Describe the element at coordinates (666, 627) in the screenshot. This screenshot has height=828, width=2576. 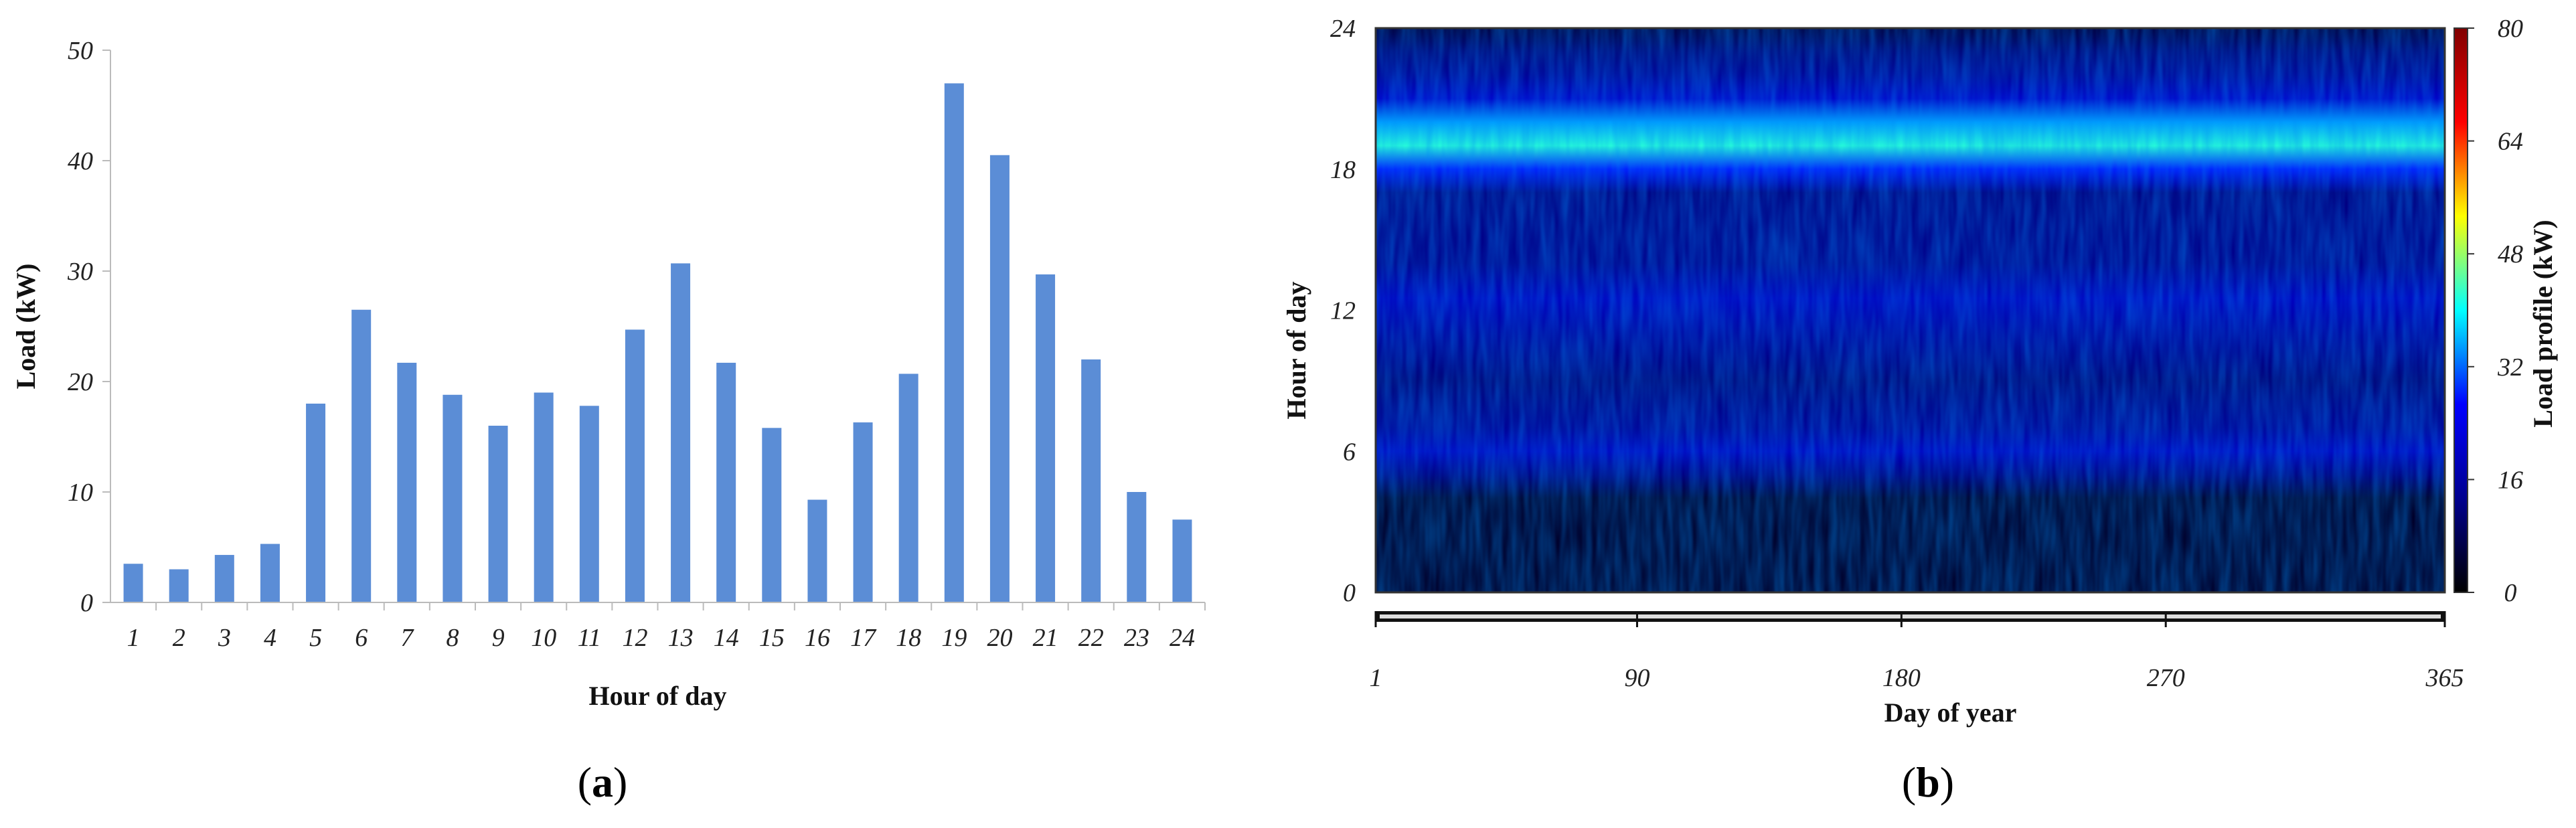
I see `x-tick-labels: 1 2 3 4 5 6 7 8 9 10 11 12 13 14 15 16 17 18 19 20 21 22 23 24` at that location.